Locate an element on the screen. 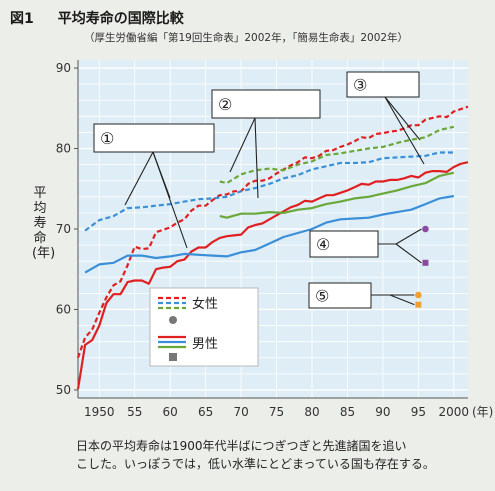  legend-female-marker is located at coordinates (173, 320).